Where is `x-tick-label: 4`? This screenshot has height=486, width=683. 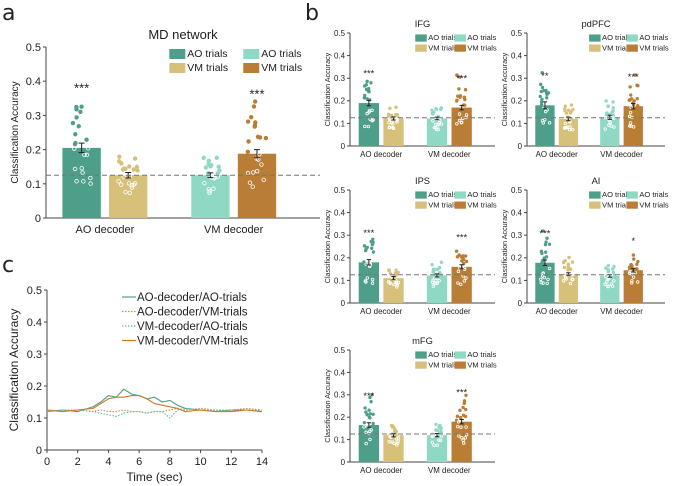
x-tick-label: 4 is located at coordinates (108, 462).